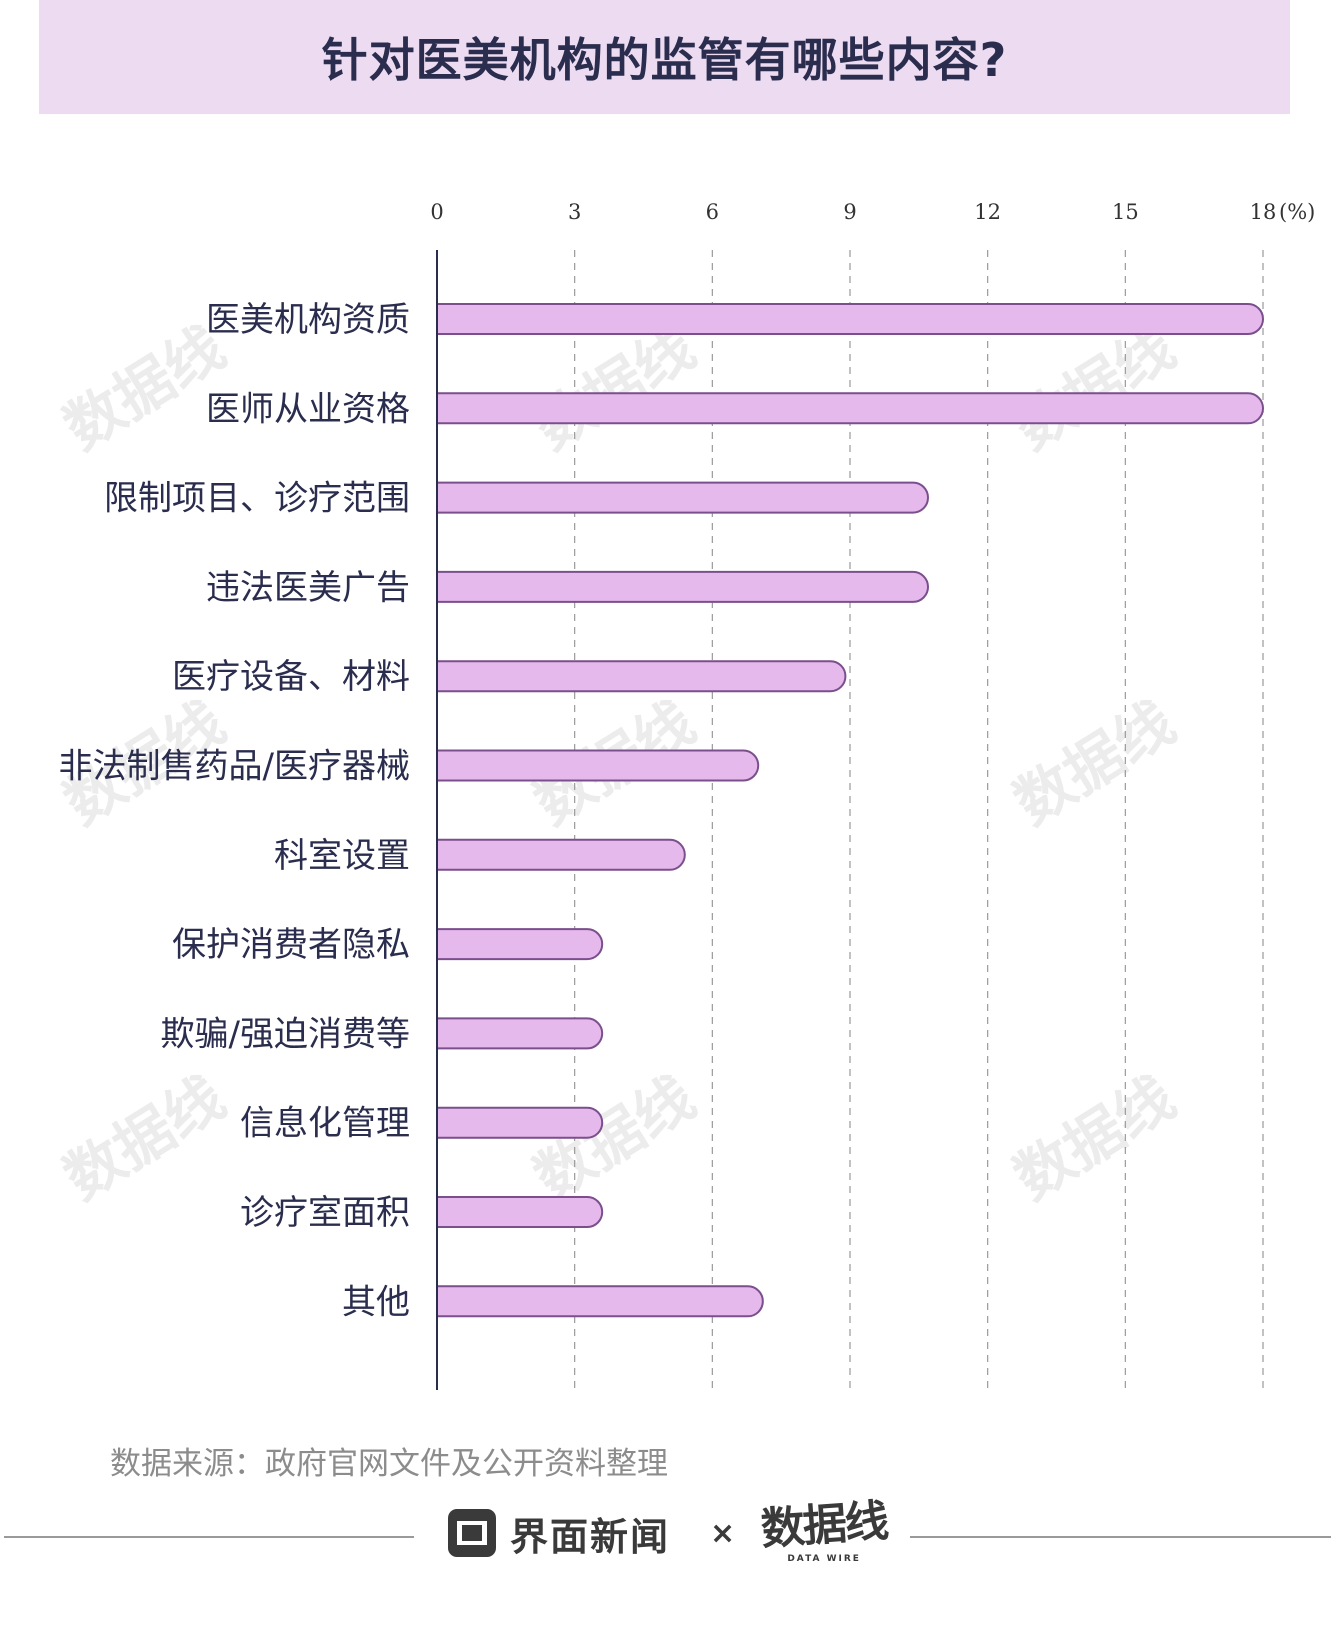  What do you see at coordinates (872, 212) in the screenshot?
I see `tick-labels: 0 3 6 9 12 15 18 (%)` at bounding box center [872, 212].